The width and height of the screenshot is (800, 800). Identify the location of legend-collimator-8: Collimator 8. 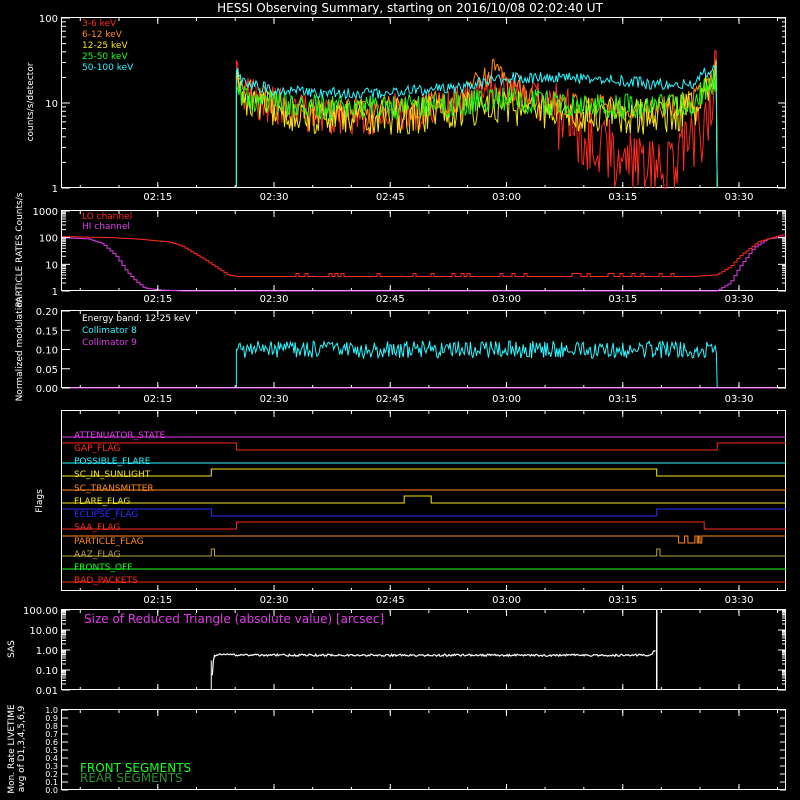
(109, 331).